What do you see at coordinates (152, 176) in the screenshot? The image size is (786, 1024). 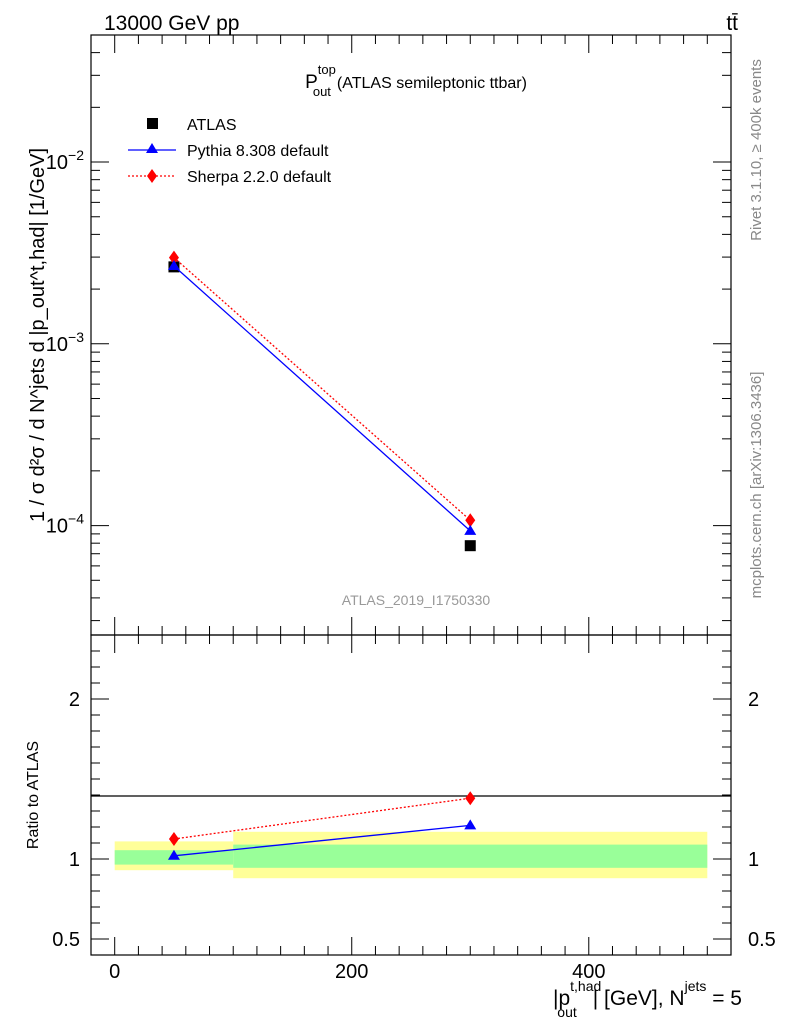 I see `legend-sherpa-marker` at bounding box center [152, 176].